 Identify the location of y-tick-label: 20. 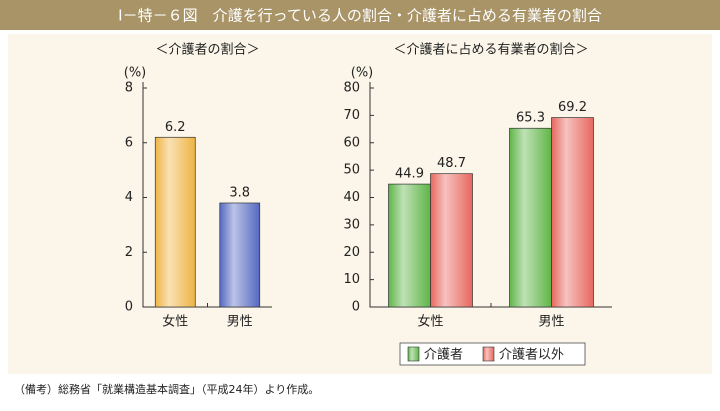
(351, 252).